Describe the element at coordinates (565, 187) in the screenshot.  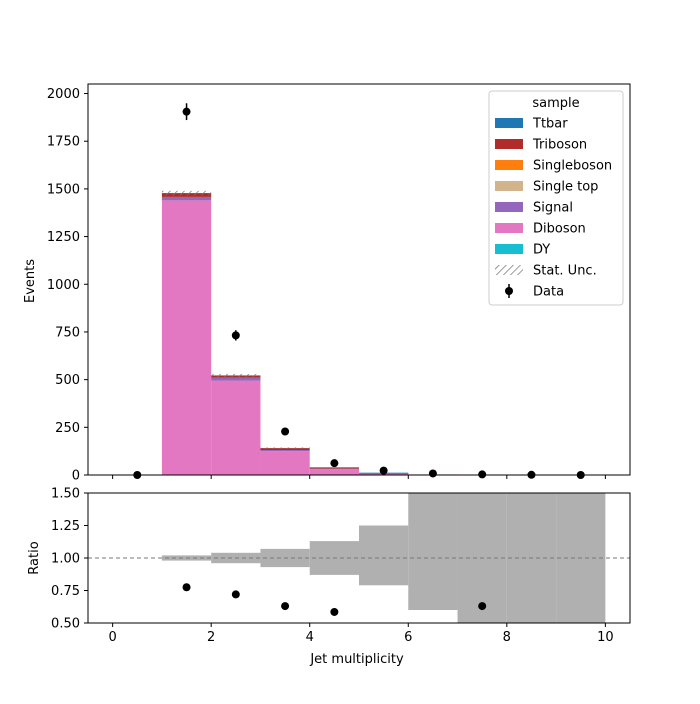
I see `legend-label-single-top: Single top` at that location.